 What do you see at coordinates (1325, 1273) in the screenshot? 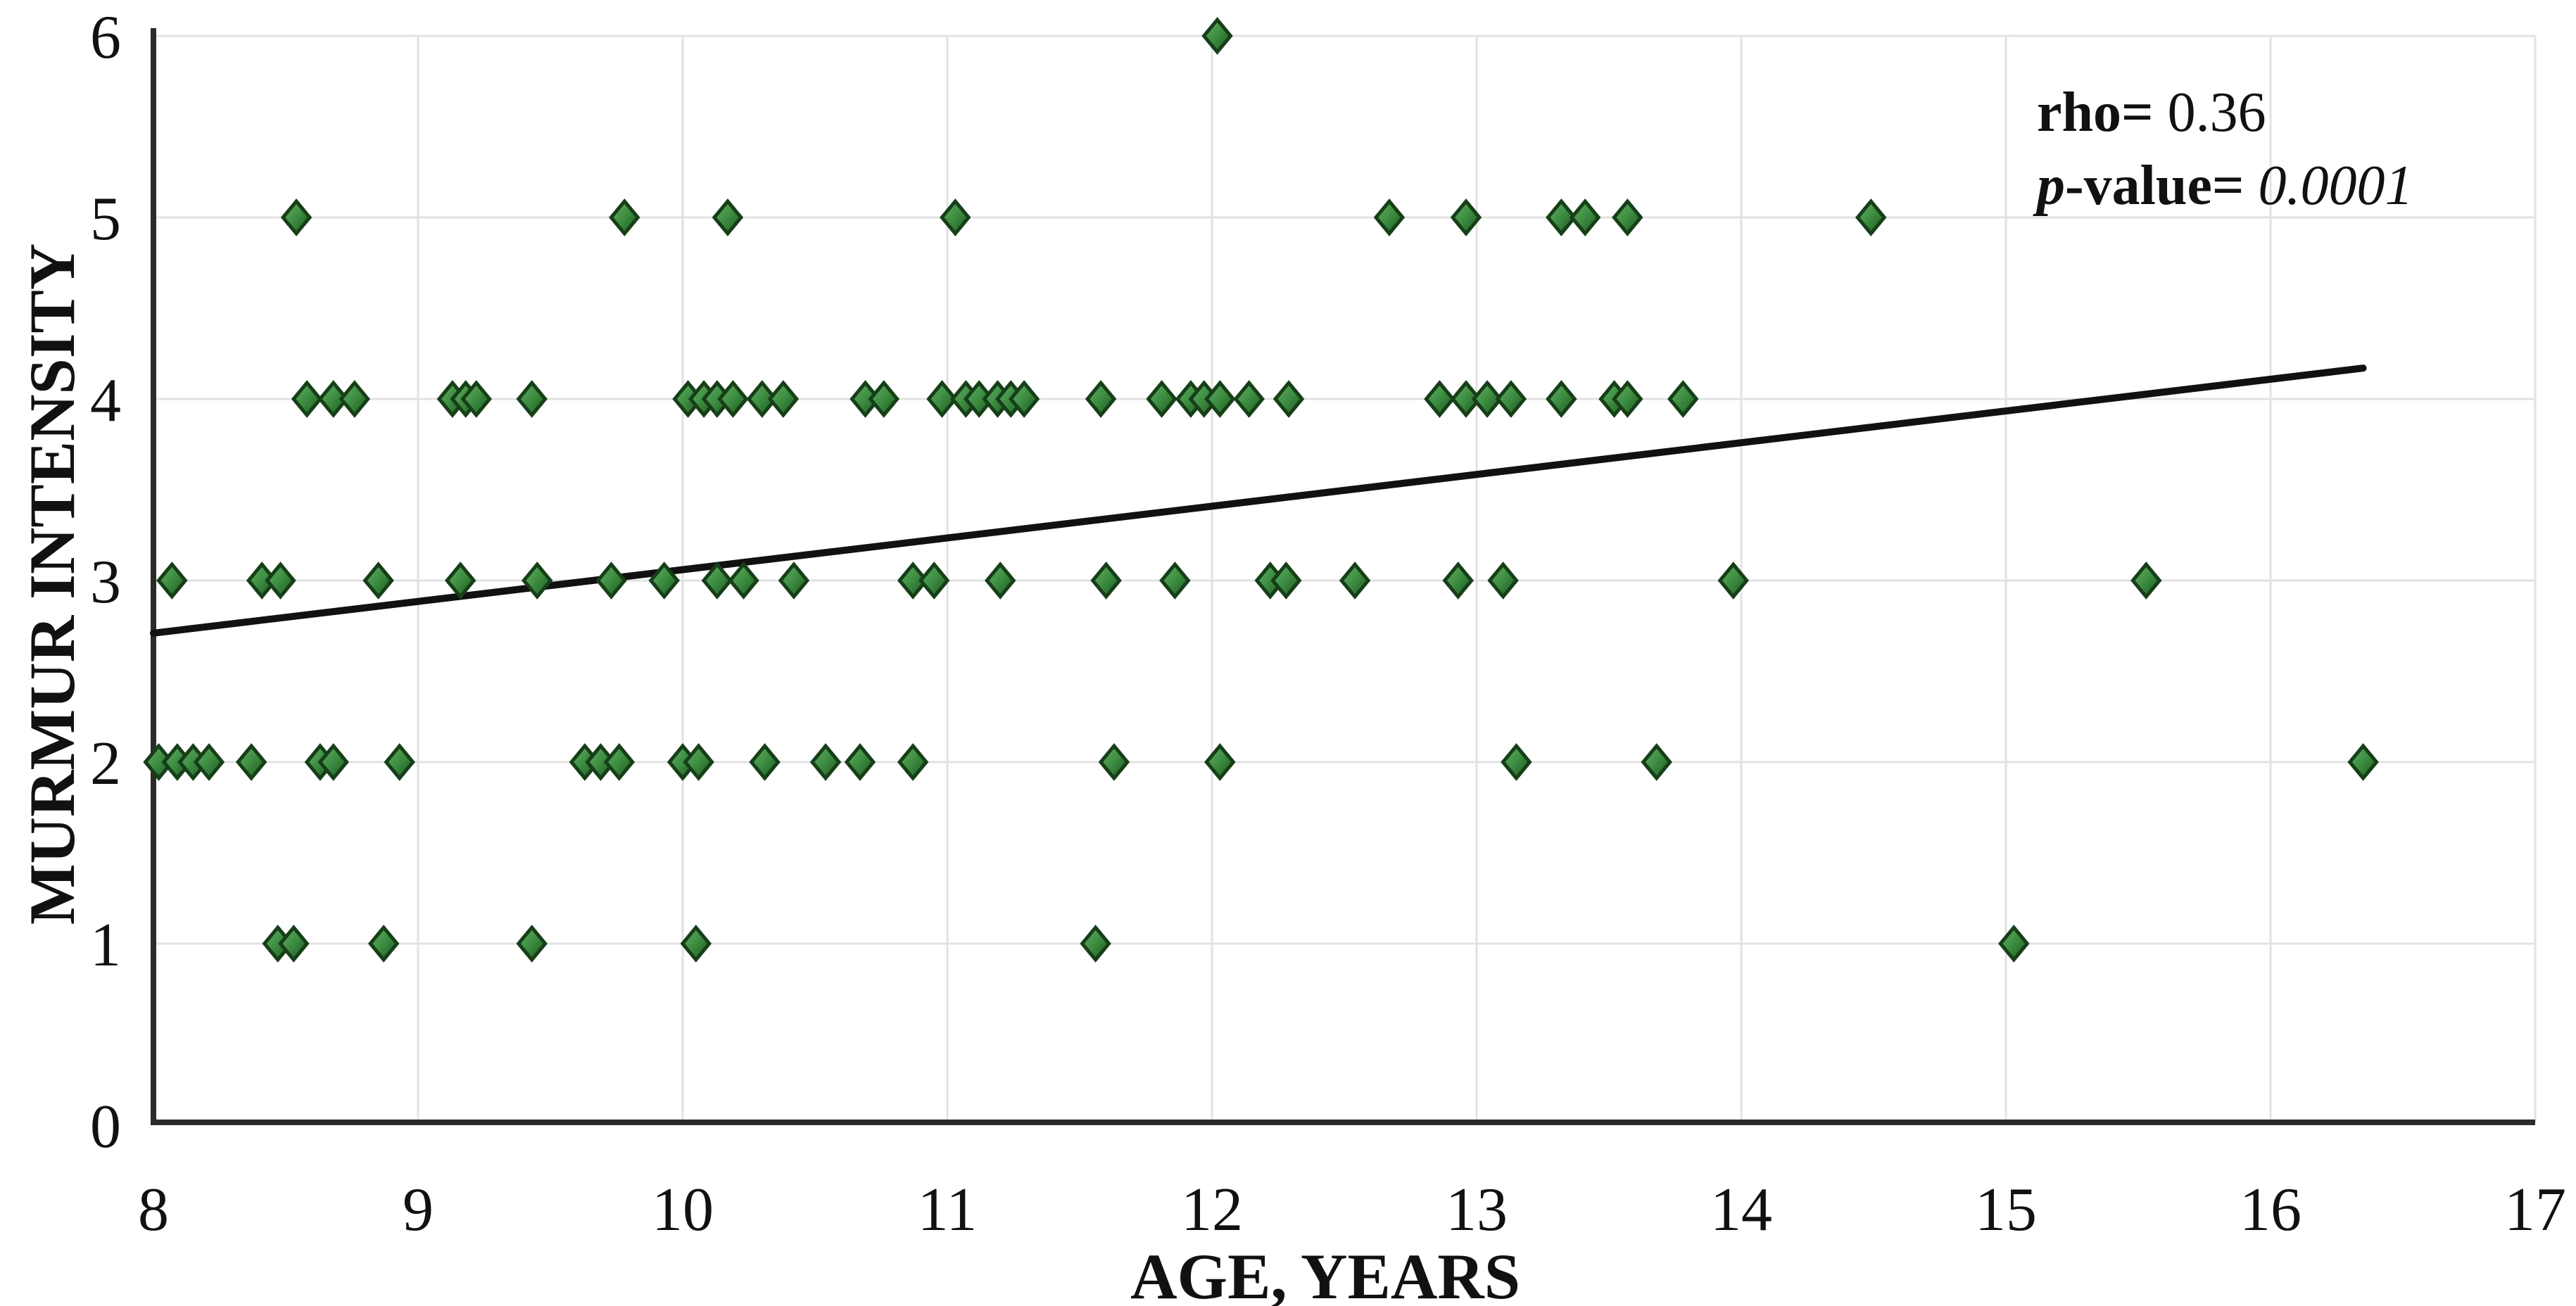
I see `x-axis-title: AGE, YEARS` at bounding box center [1325, 1273].